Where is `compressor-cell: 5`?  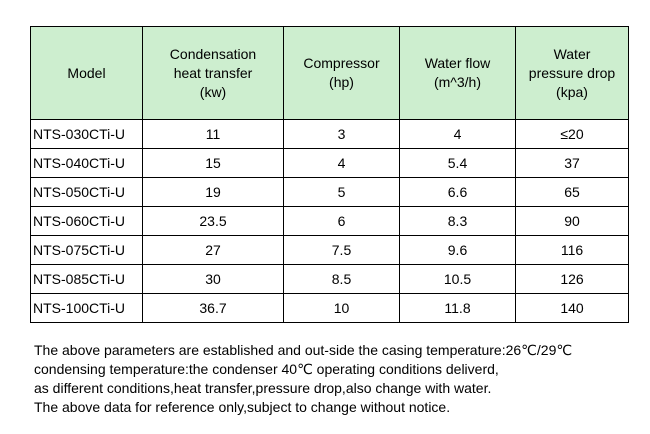 compressor-cell: 5 is located at coordinates (341, 192).